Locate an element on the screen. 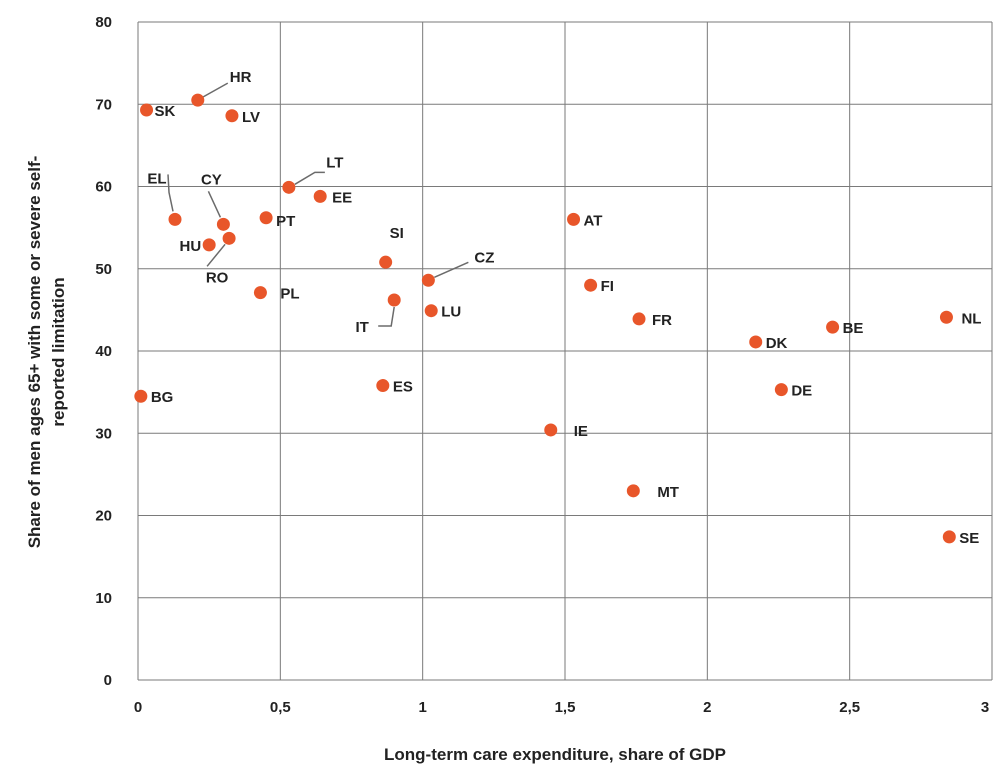  point-ie is located at coordinates (551, 430).